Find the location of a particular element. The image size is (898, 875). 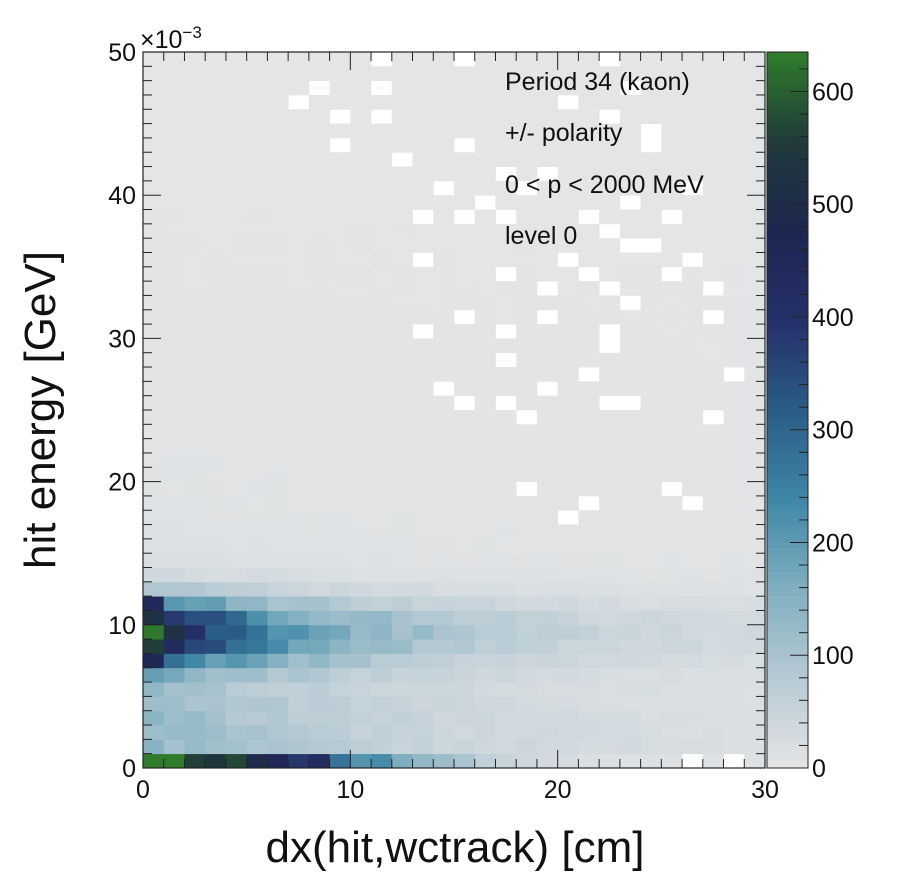

x-tick-label: 0 is located at coordinates (143, 790).